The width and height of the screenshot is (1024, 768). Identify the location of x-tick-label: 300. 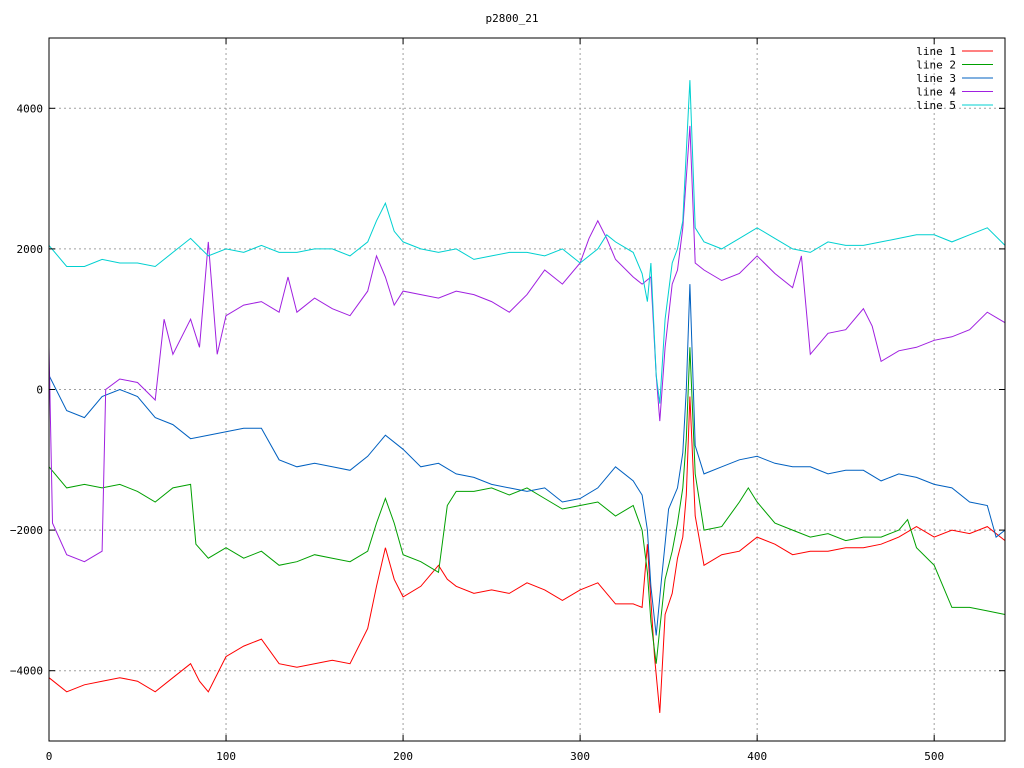
(580, 756).